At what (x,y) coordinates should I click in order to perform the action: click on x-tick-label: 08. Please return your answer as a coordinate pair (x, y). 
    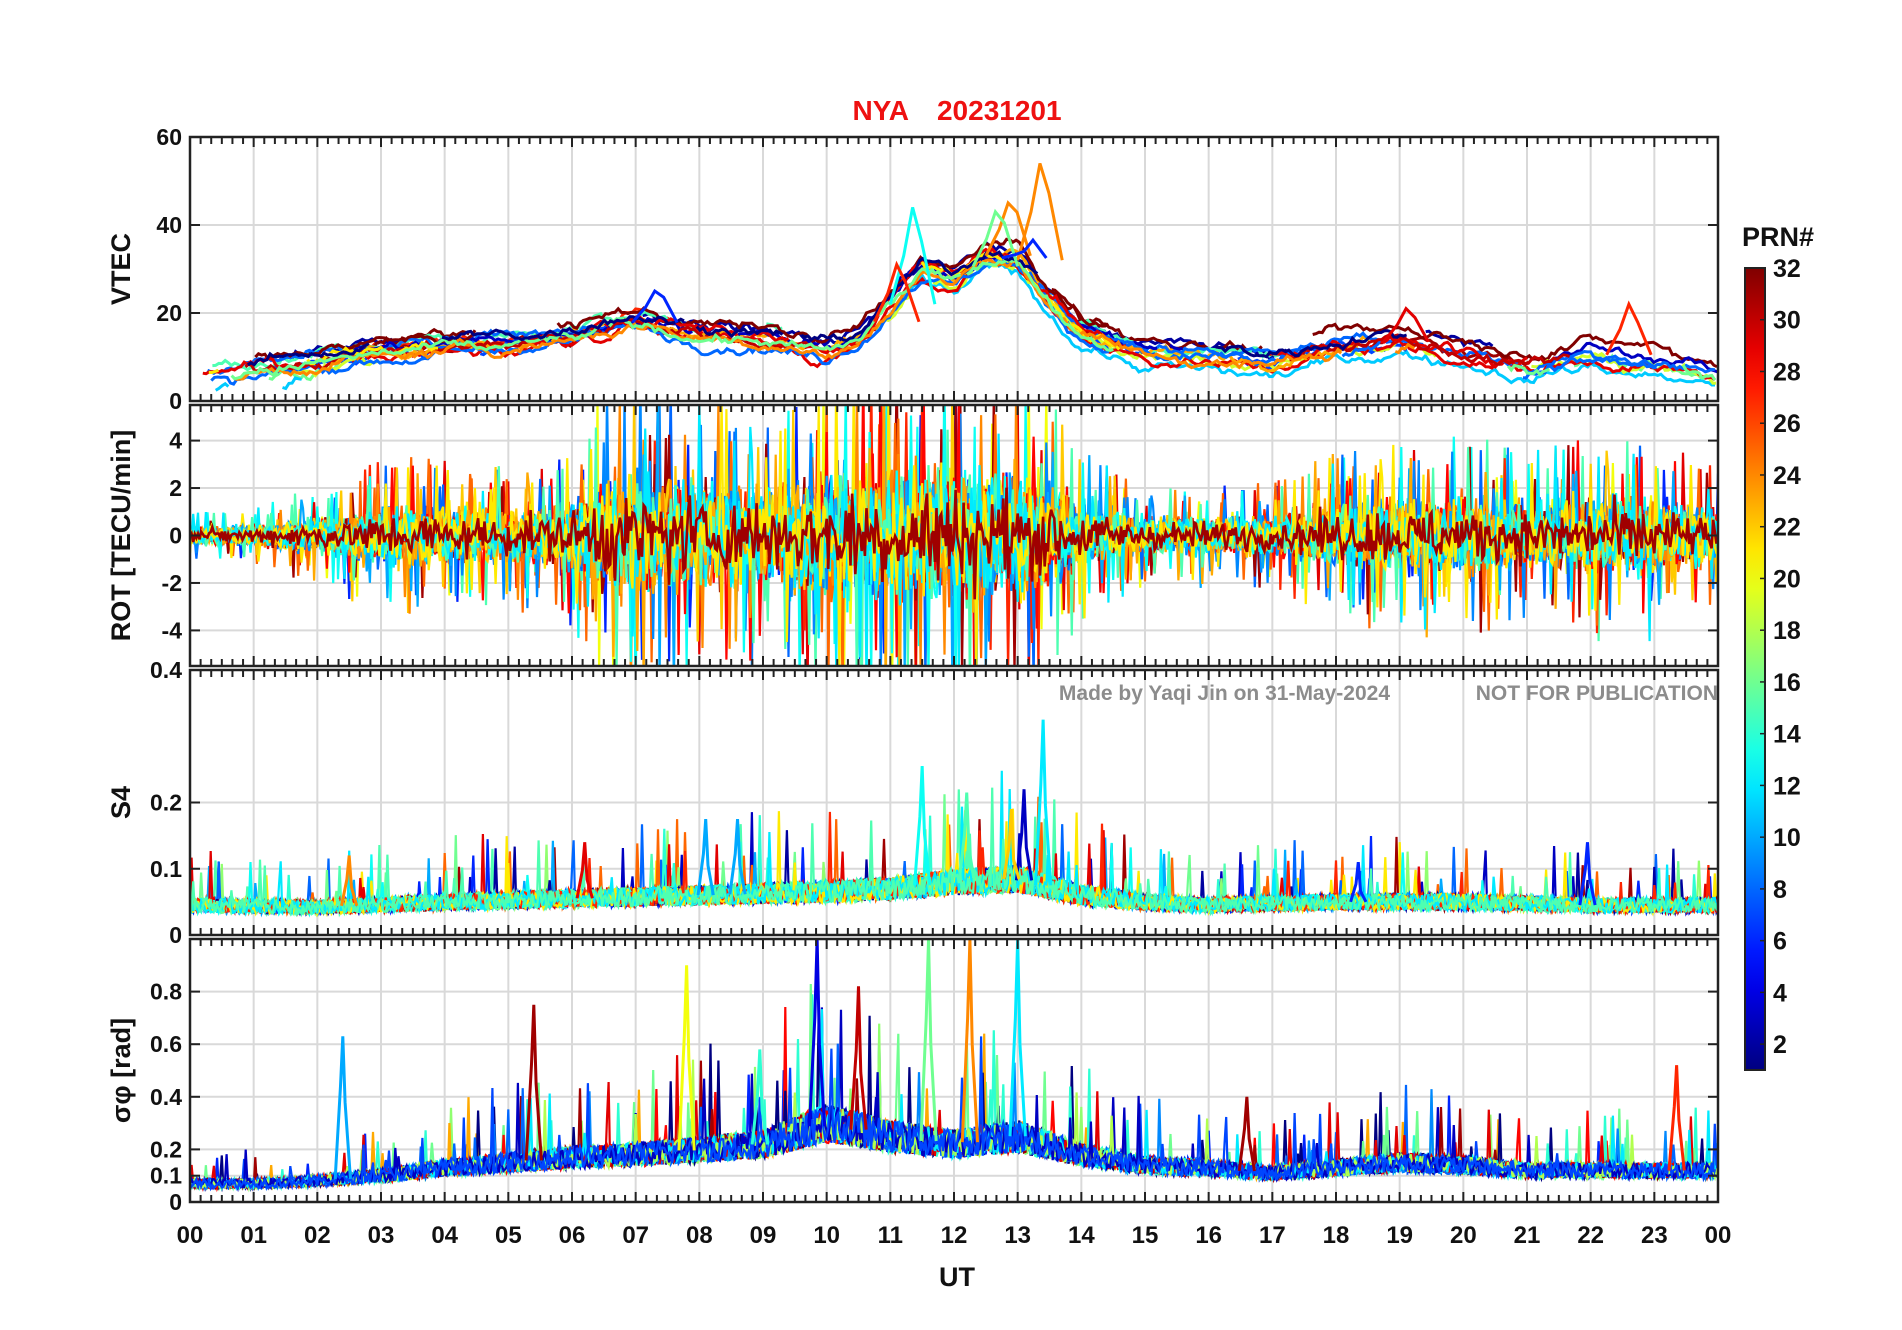
    Looking at the image, I should click on (699, 1235).